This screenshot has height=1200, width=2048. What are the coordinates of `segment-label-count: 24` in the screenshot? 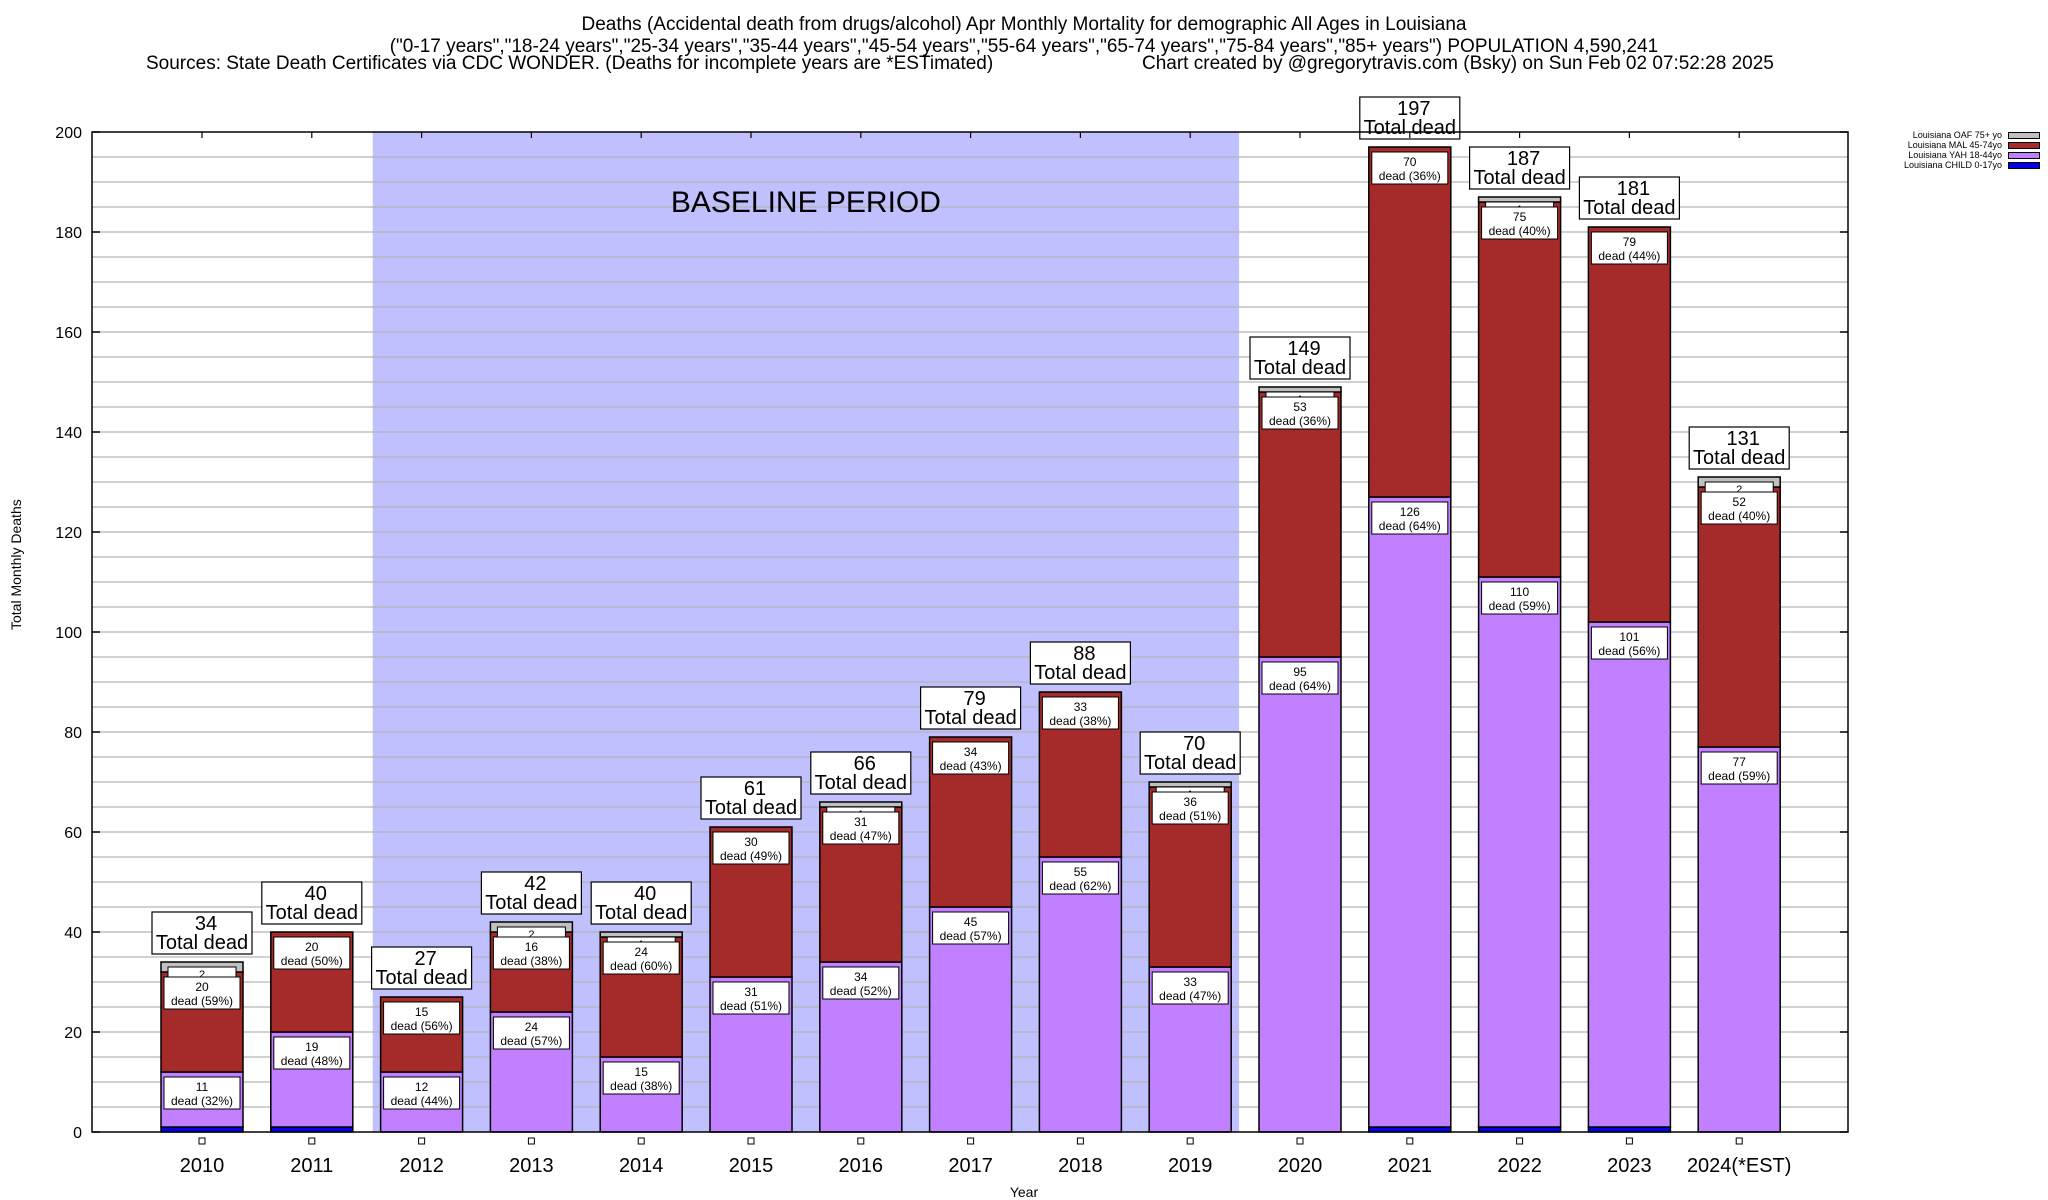 It's located at (642, 952).